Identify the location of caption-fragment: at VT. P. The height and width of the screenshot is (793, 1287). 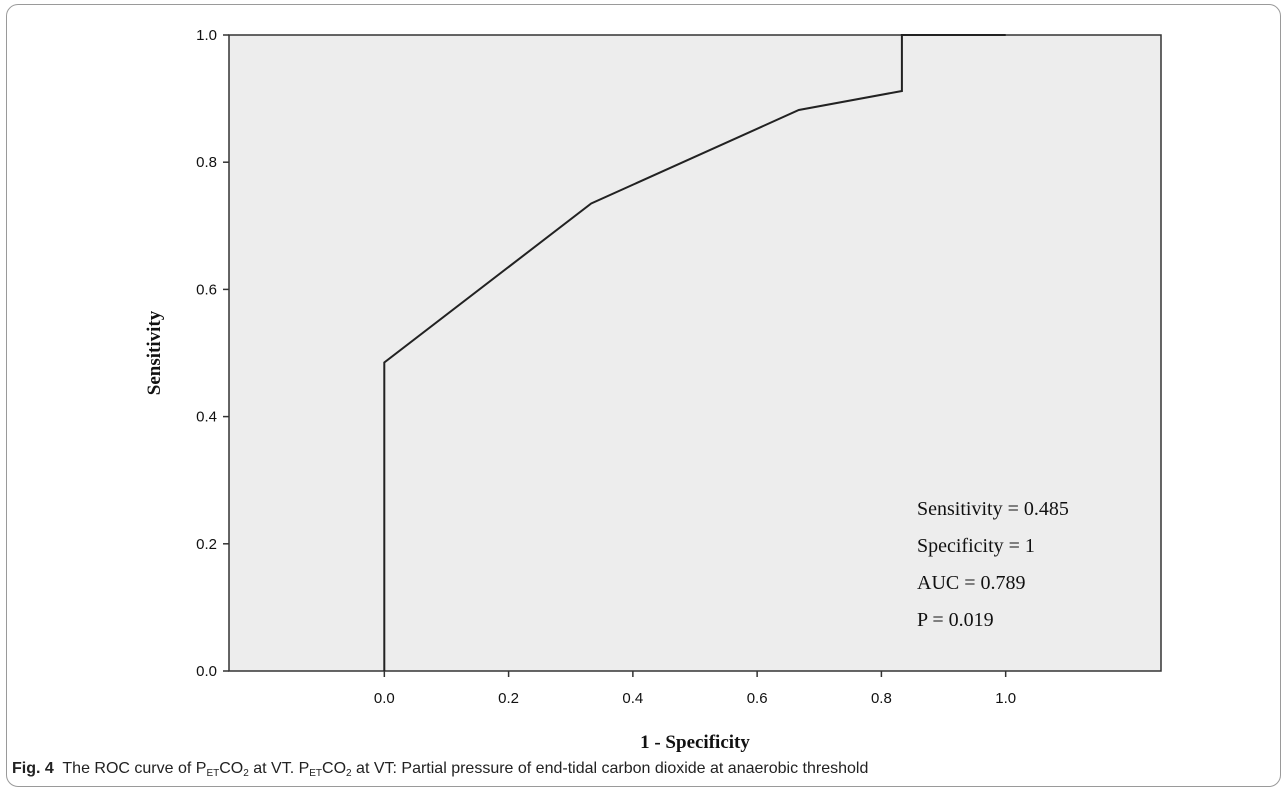
(279, 768).